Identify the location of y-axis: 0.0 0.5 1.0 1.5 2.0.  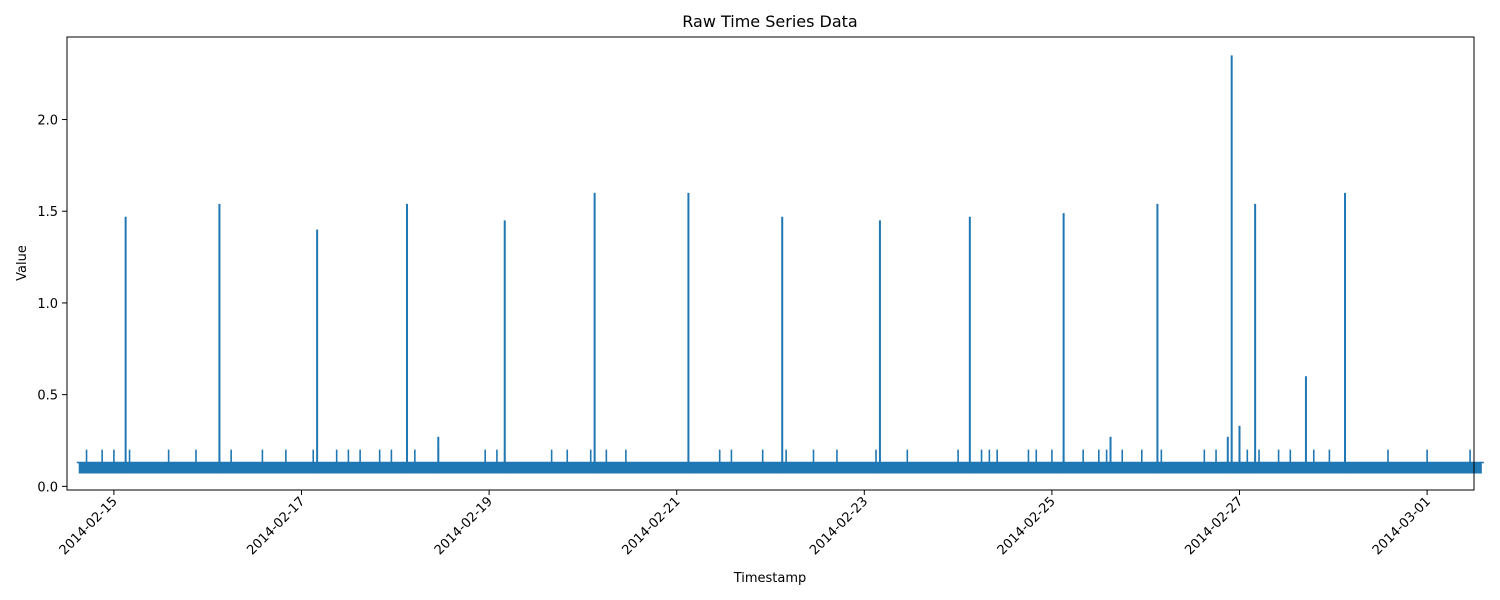
(52, 304).